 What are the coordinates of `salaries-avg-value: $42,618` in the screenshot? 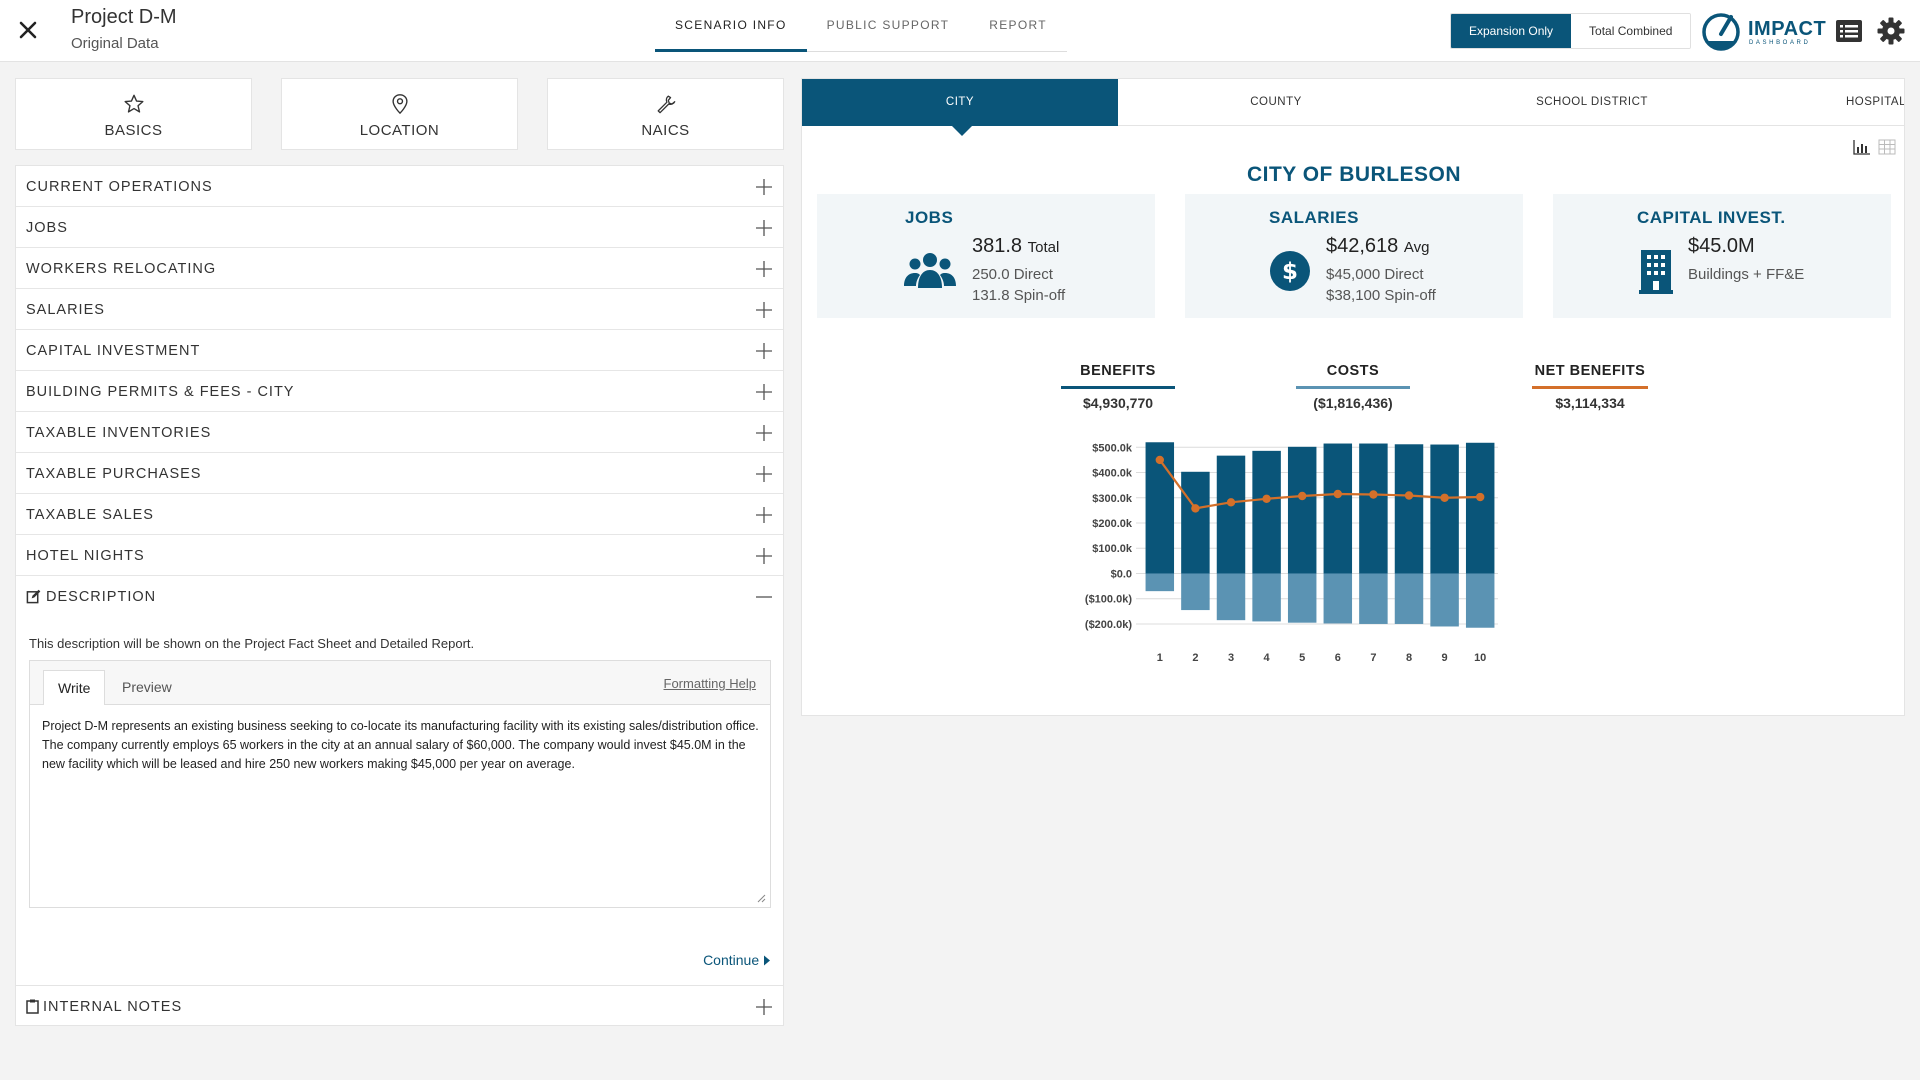 It's located at (1362, 246).